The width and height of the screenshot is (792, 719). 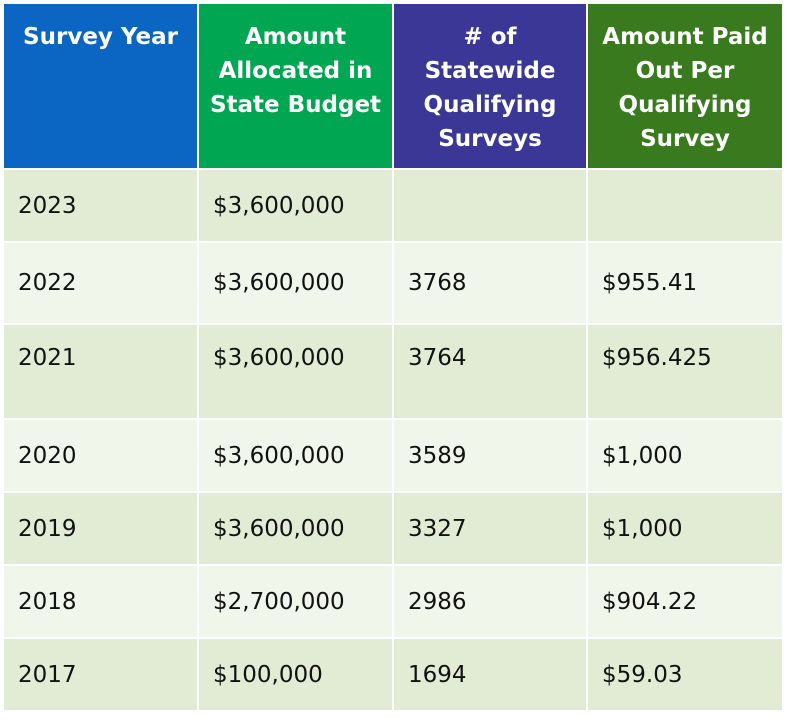 I want to click on cell-amount-paid: $59.03, so click(x=685, y=675).